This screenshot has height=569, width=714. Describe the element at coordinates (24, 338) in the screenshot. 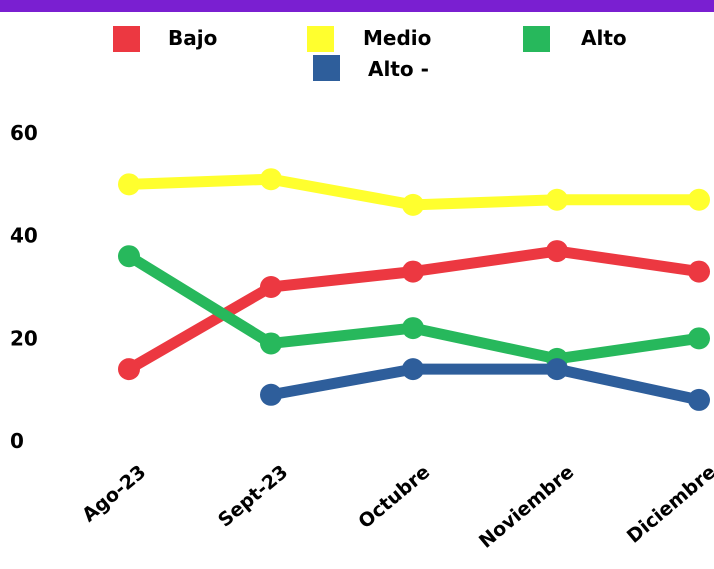

I see `y-tick-label: 20` at that location.